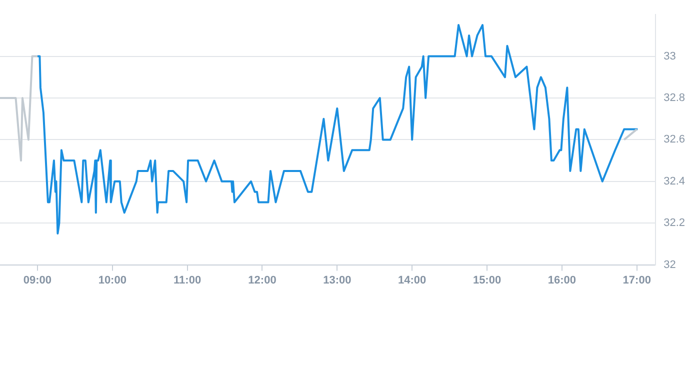  Describe the element at coordinates (487, 280) in the screenshot. I see `x-tick-label: 15:00` at that location.